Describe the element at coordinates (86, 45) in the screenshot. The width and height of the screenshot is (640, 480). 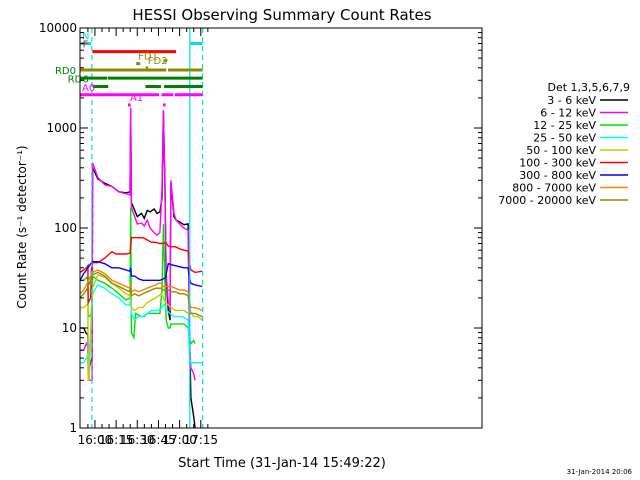
I see `flag-label-f: F` at that location.